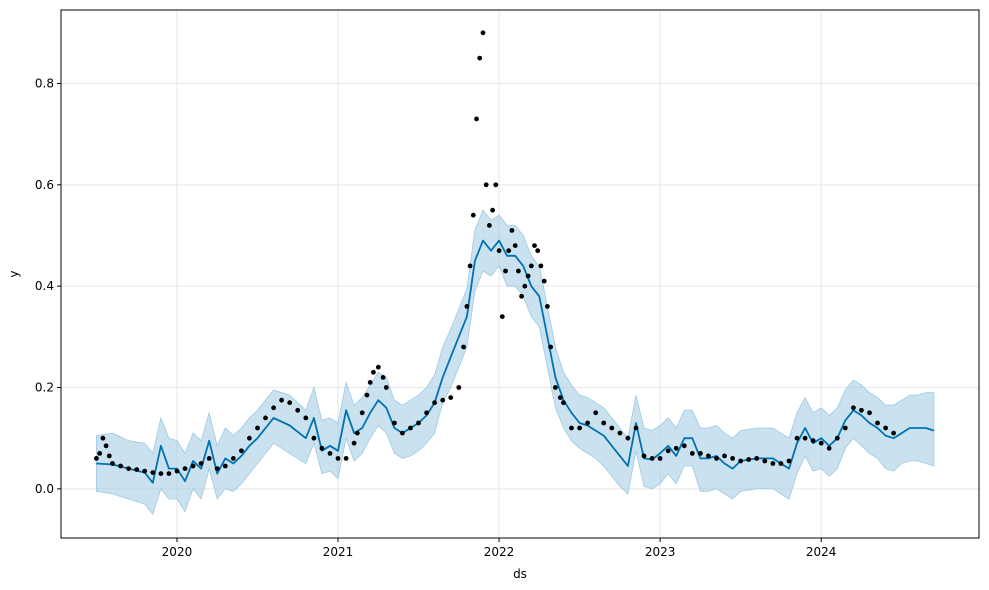  What do you see at coordinates (177, 552) in the screenshot?
I see `x-tick-label: 2020` at bounding box center [177, 552].